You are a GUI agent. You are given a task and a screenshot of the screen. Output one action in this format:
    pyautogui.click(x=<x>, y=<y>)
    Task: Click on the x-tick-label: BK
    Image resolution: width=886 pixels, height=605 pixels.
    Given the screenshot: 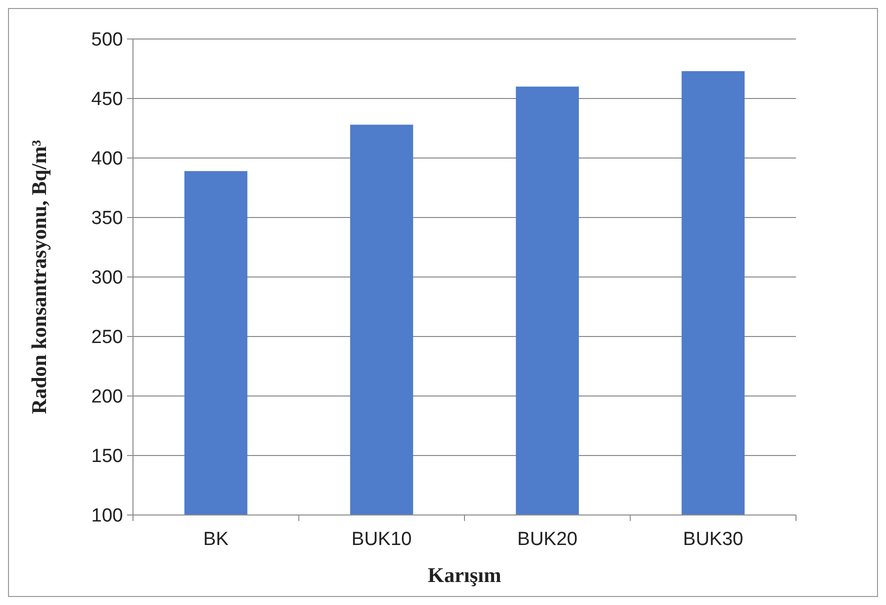 What is the action you would take?
    pyautogui.click(x=216, y=539)
    